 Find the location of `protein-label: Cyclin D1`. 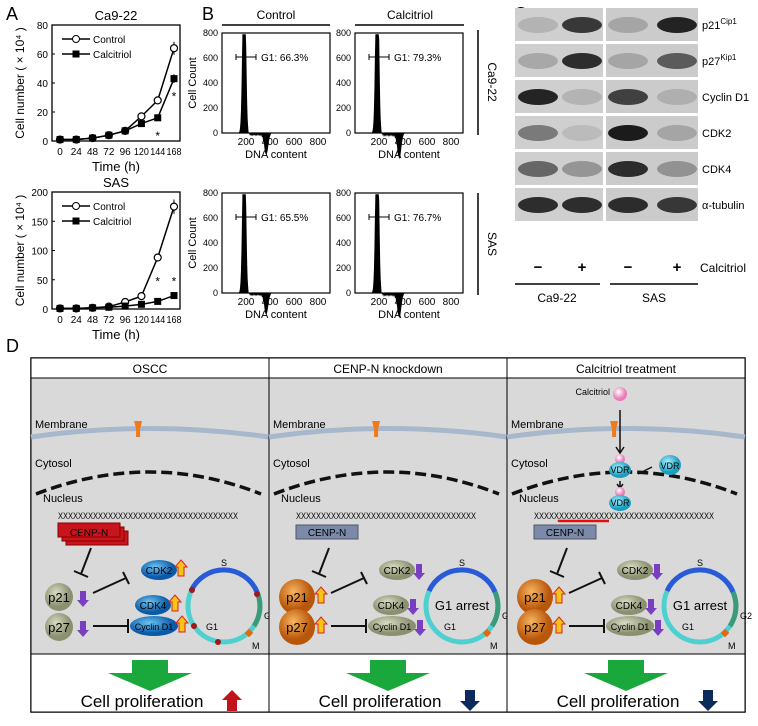

protein-label: Cyclin D1 is located at coordinates (725, 98).